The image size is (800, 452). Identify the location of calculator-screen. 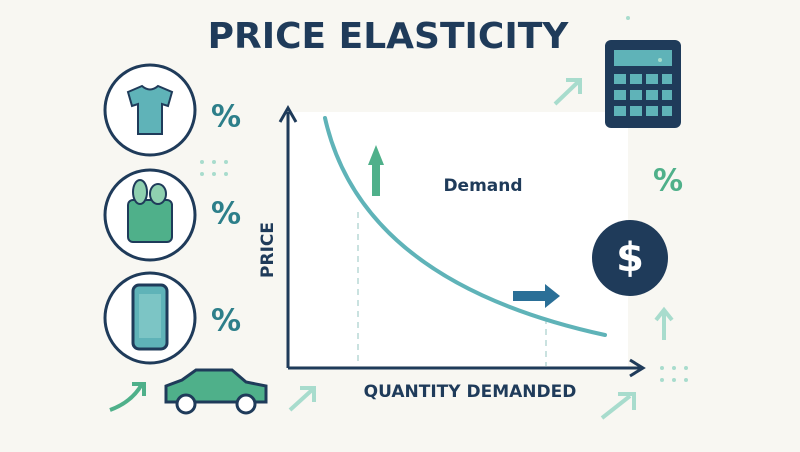
(643, 58).